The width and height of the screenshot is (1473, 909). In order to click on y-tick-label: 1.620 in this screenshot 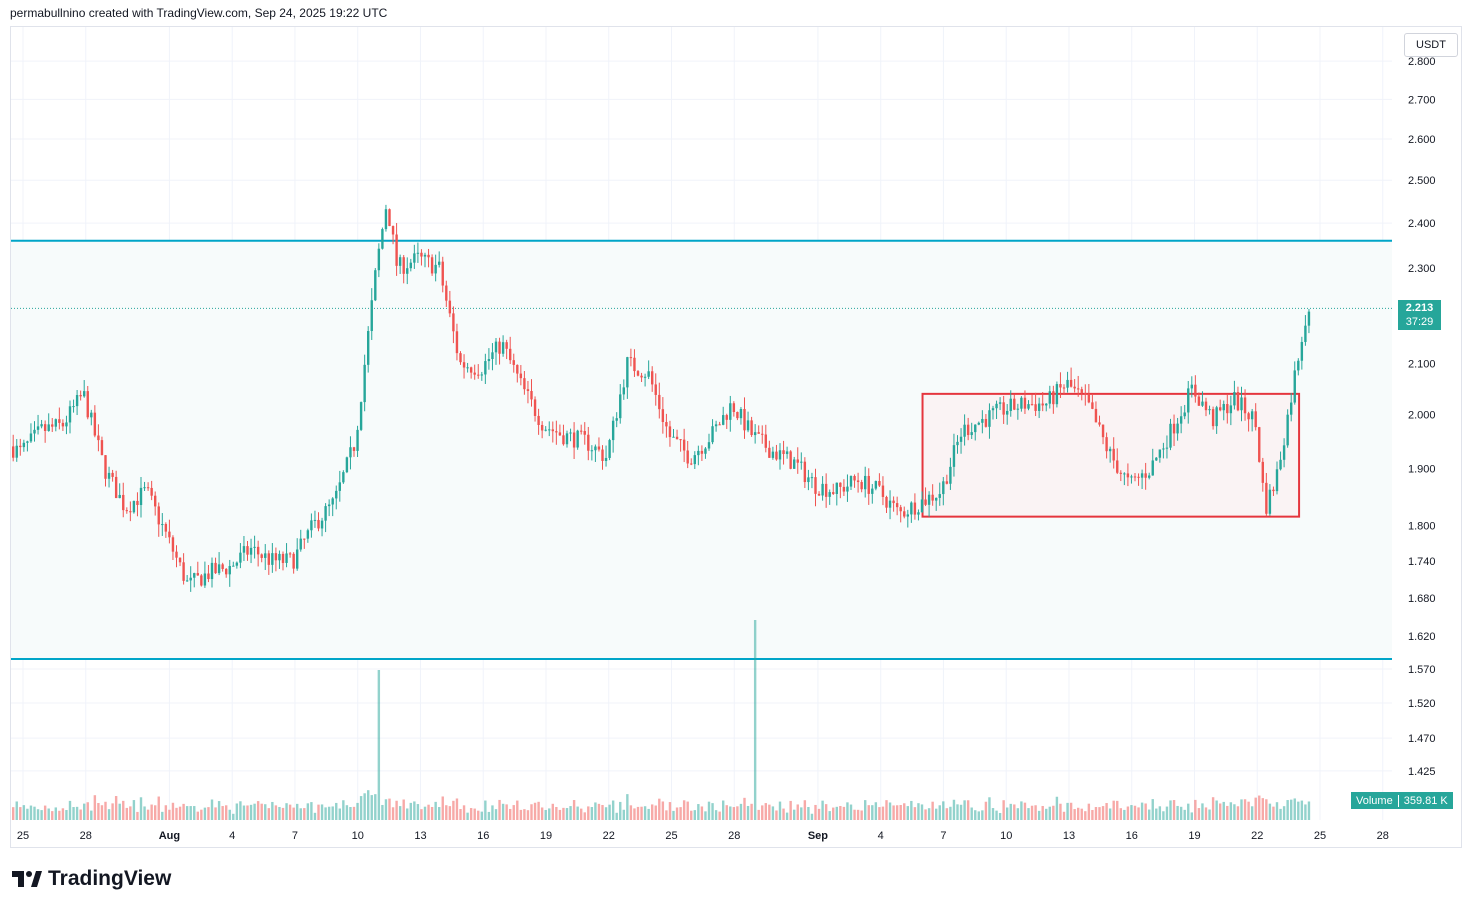, I will do `click(1422, 637)`.